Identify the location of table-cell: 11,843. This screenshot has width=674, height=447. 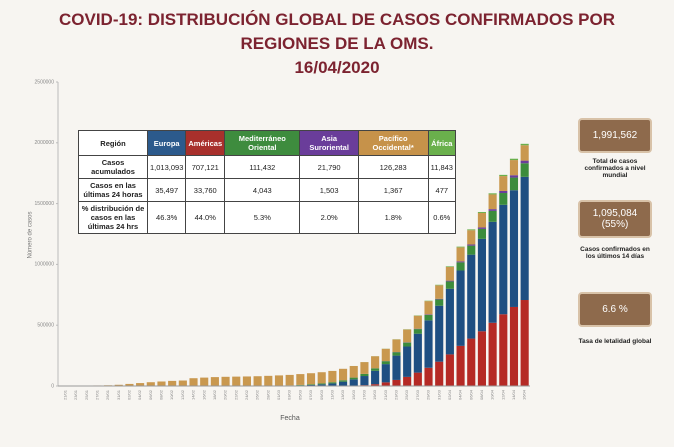
(442, 167).